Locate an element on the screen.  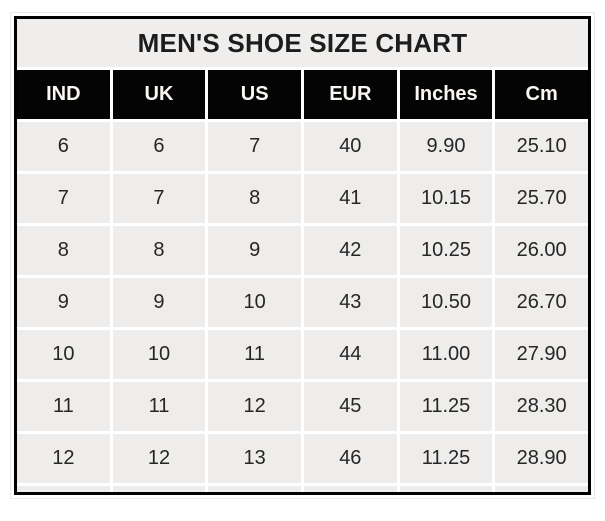
column-header-cm: Cm is located at coordinates (541, 94).